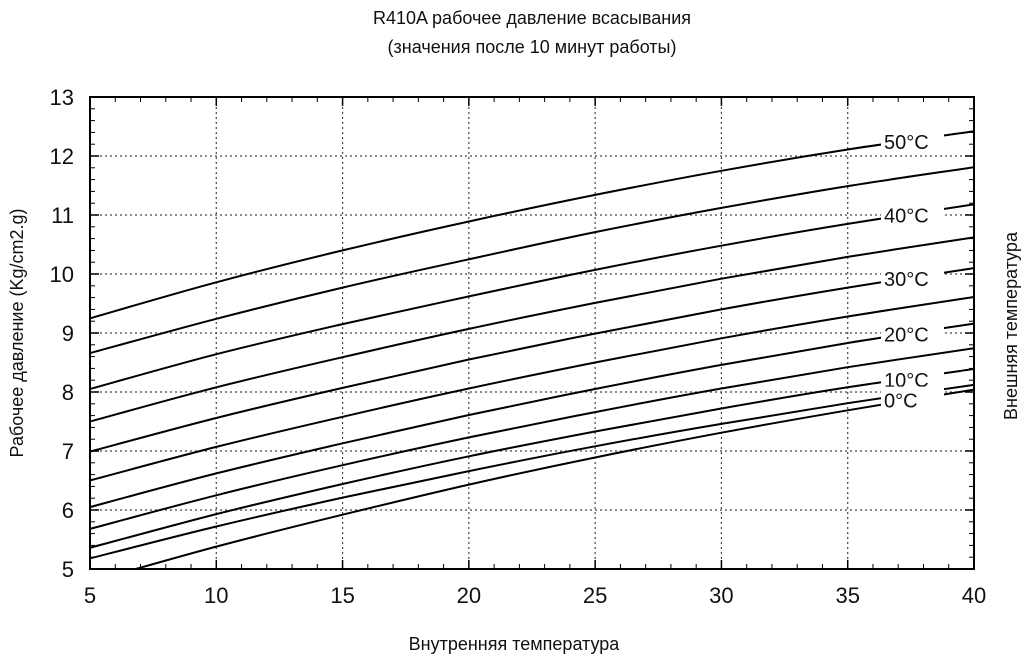 The image size is (1024, 661). Describe the element at coordinates (721, 595) in the screenshot. I see `x-tick-label: 30` at that location.